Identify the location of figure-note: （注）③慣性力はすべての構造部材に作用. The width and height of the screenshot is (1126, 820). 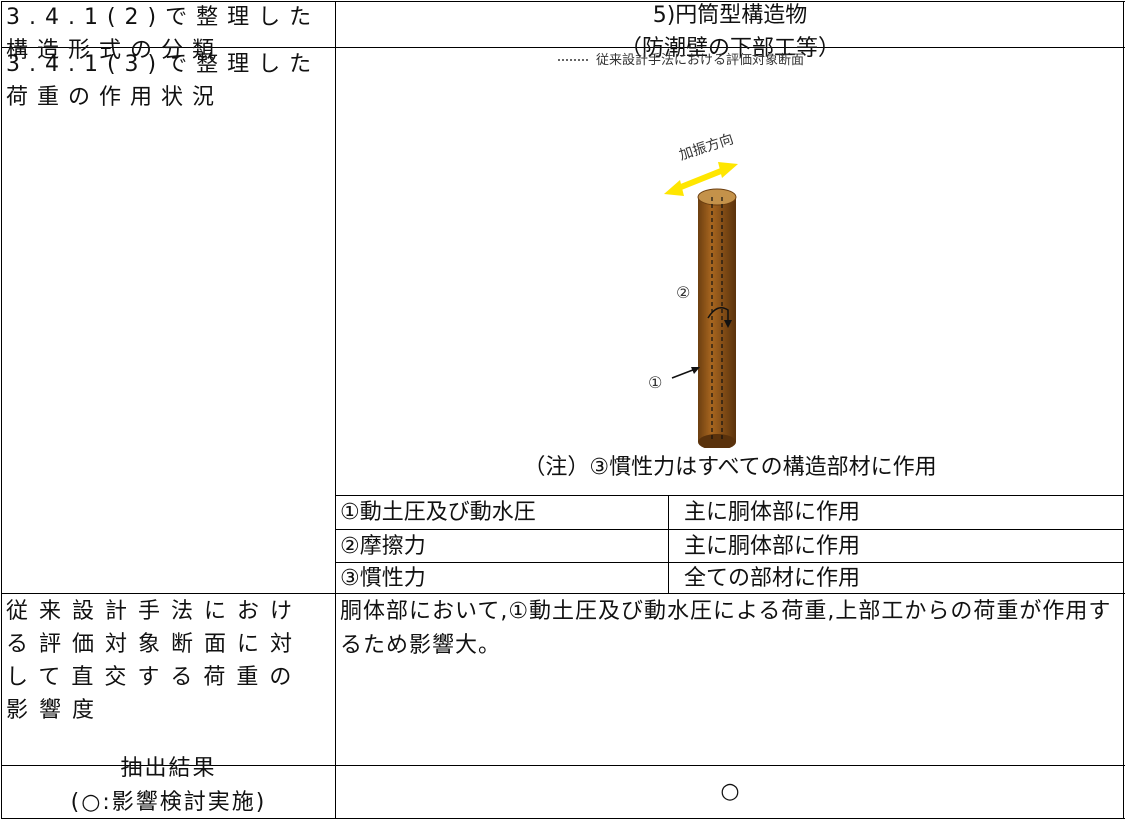
(730, 467).